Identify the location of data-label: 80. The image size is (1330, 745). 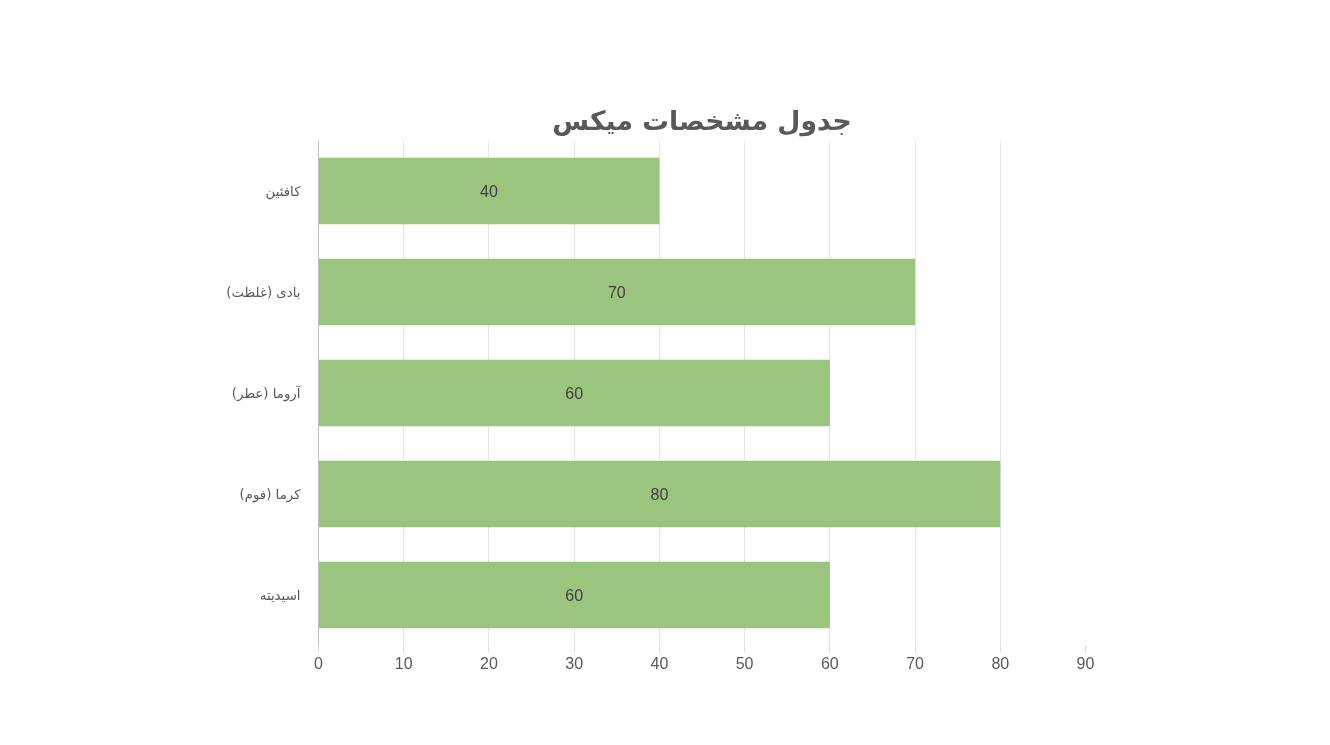
(659, 494).